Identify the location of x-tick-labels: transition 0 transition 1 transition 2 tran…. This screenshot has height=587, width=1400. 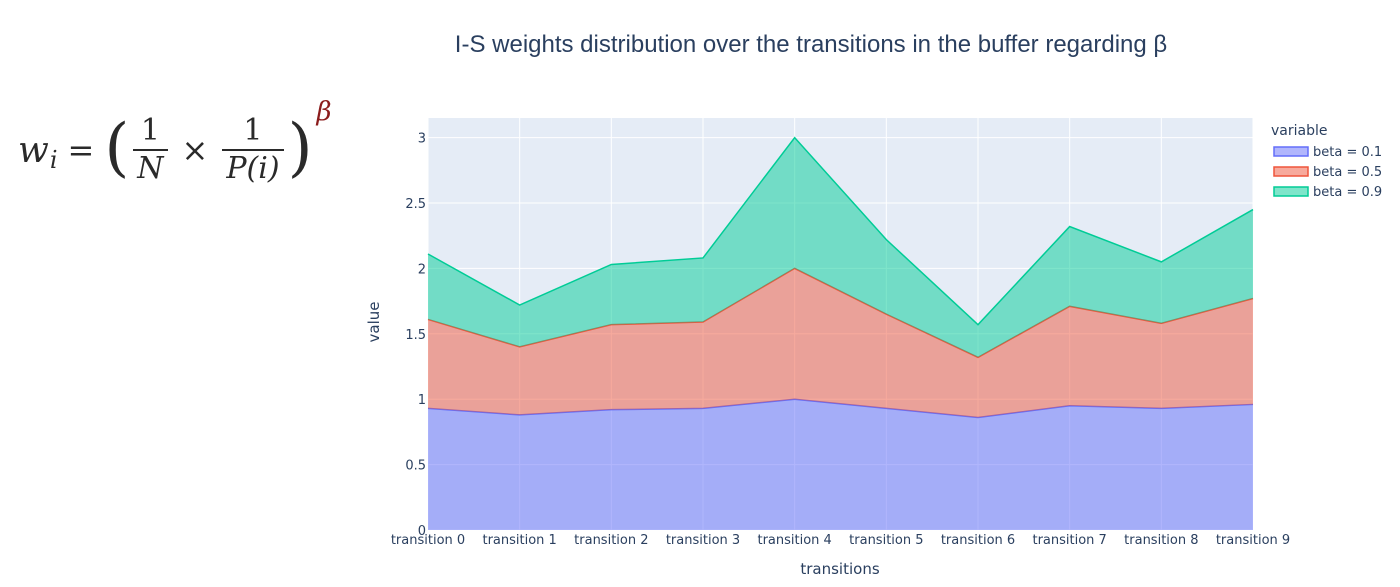
(840, 540).